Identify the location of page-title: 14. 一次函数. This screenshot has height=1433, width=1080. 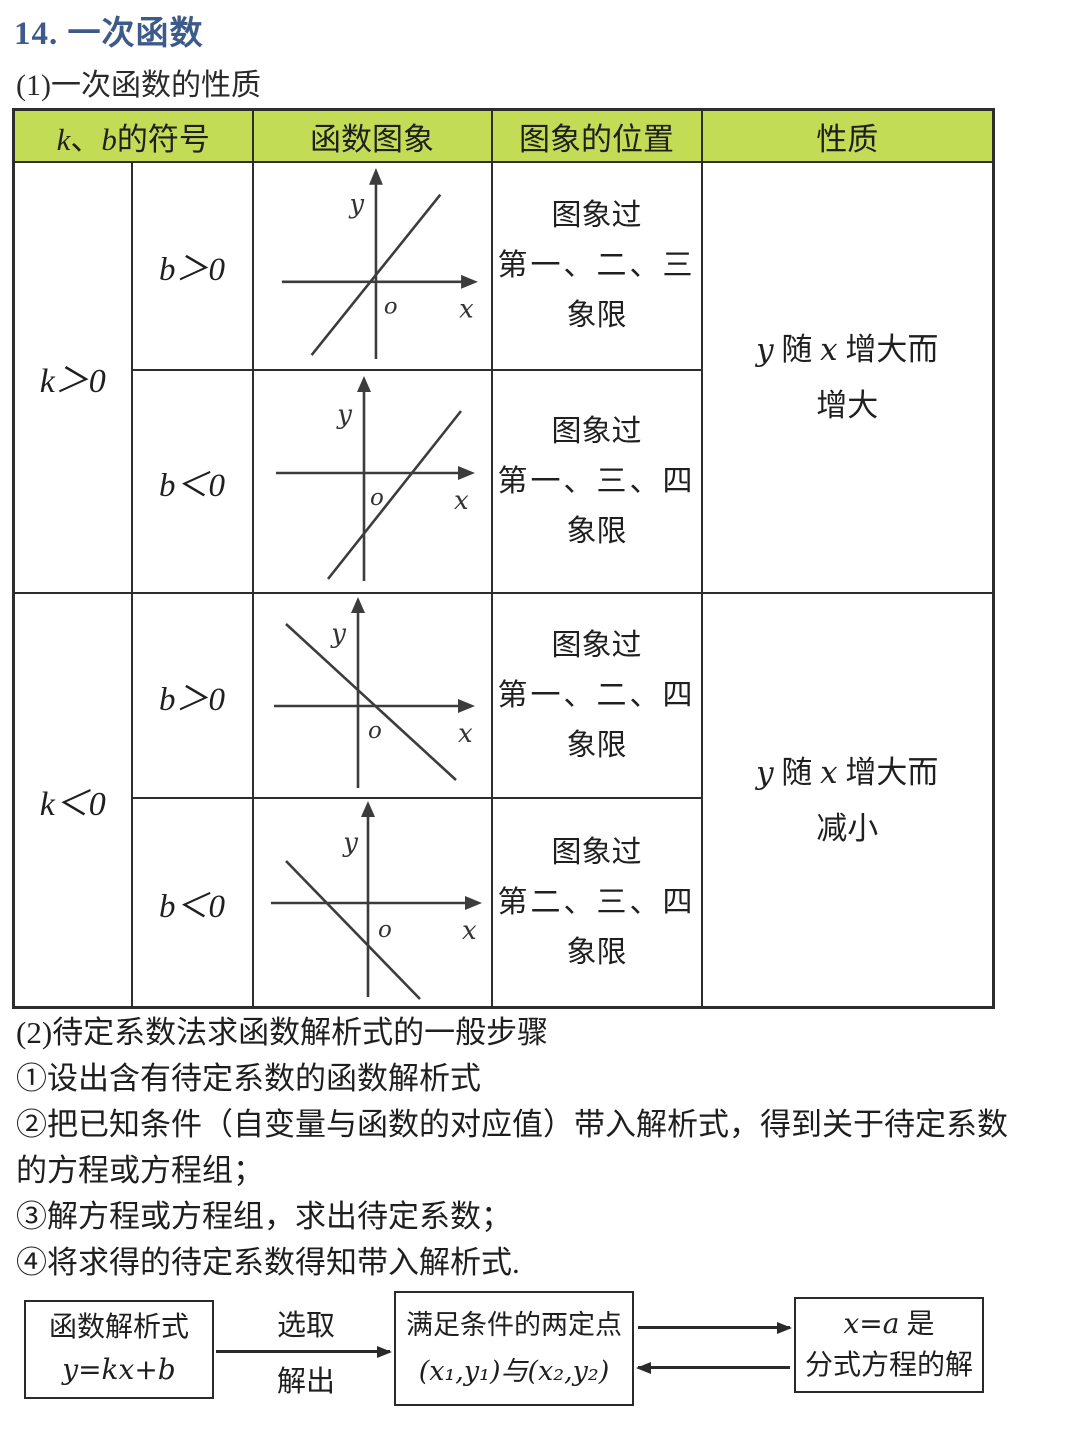
(109, 34).